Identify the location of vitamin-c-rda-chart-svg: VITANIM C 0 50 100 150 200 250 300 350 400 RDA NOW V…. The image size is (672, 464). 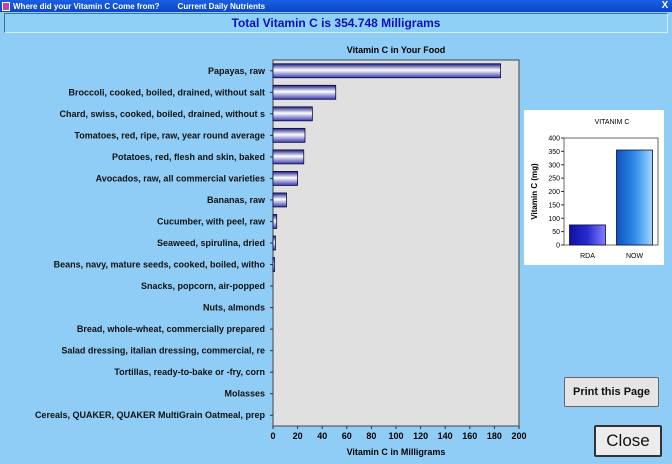
(594, 187).